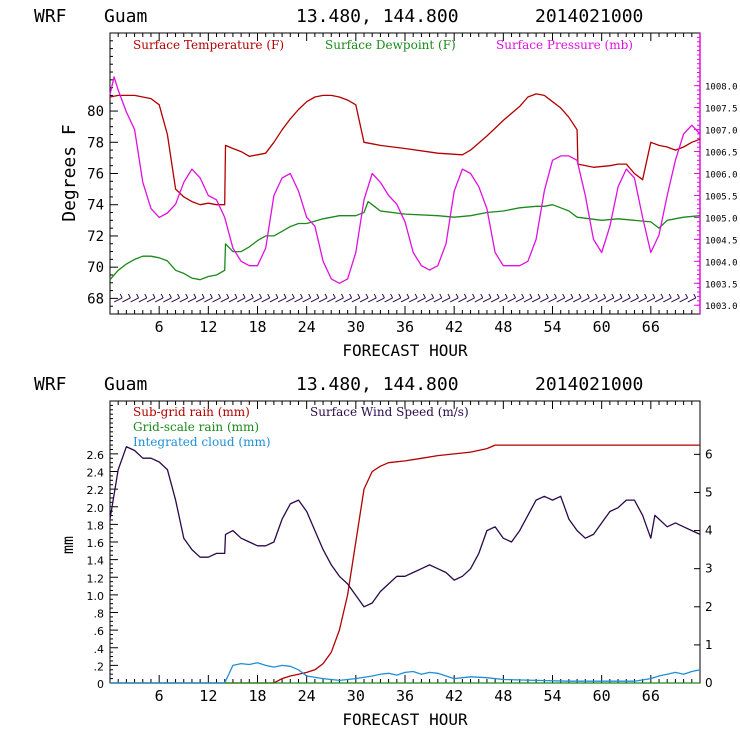  Describe the element at coordinates (709, 492) in the screenshot. I see `panel2-y2tick-label: 5` at that location.